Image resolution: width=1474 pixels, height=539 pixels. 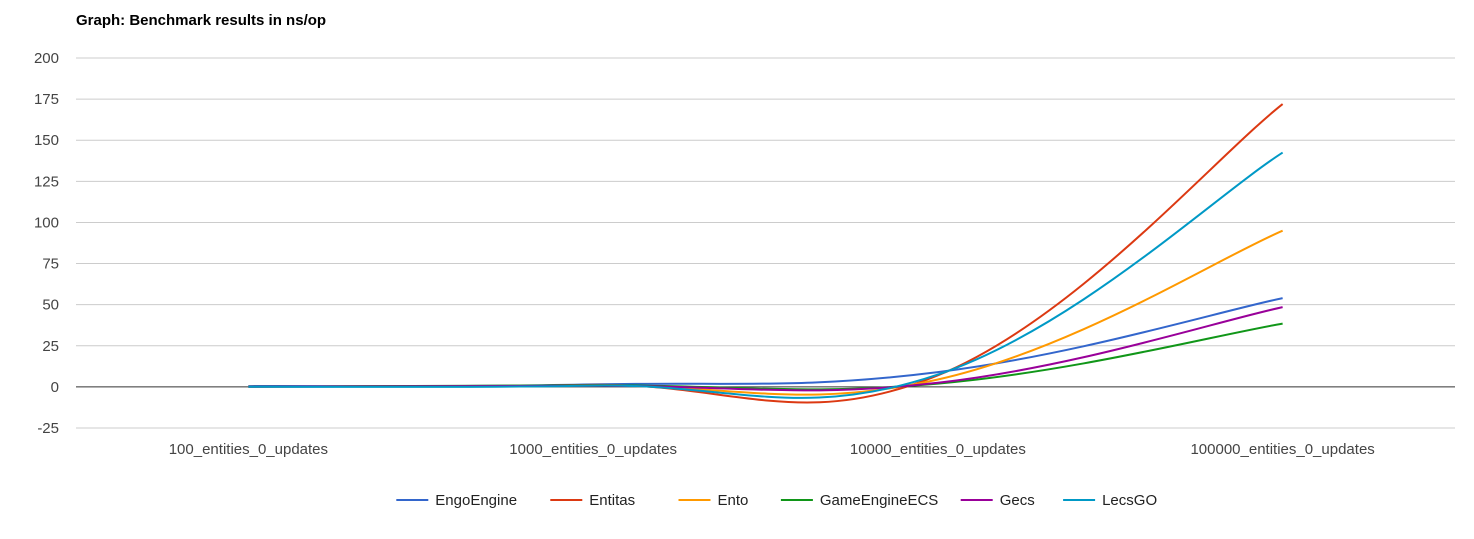 What do you see at coordinates (46, 181) in the screenshot?
I see `y-tick-label: 125` at bounding box center [46, 181].